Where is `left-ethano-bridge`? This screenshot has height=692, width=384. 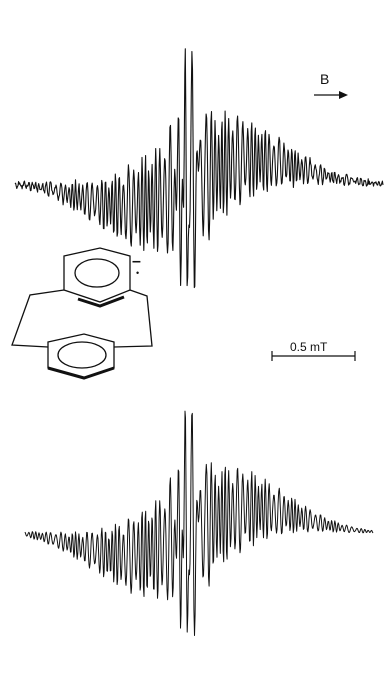
left-ethano-bridge is located at coordinates (38, 318).